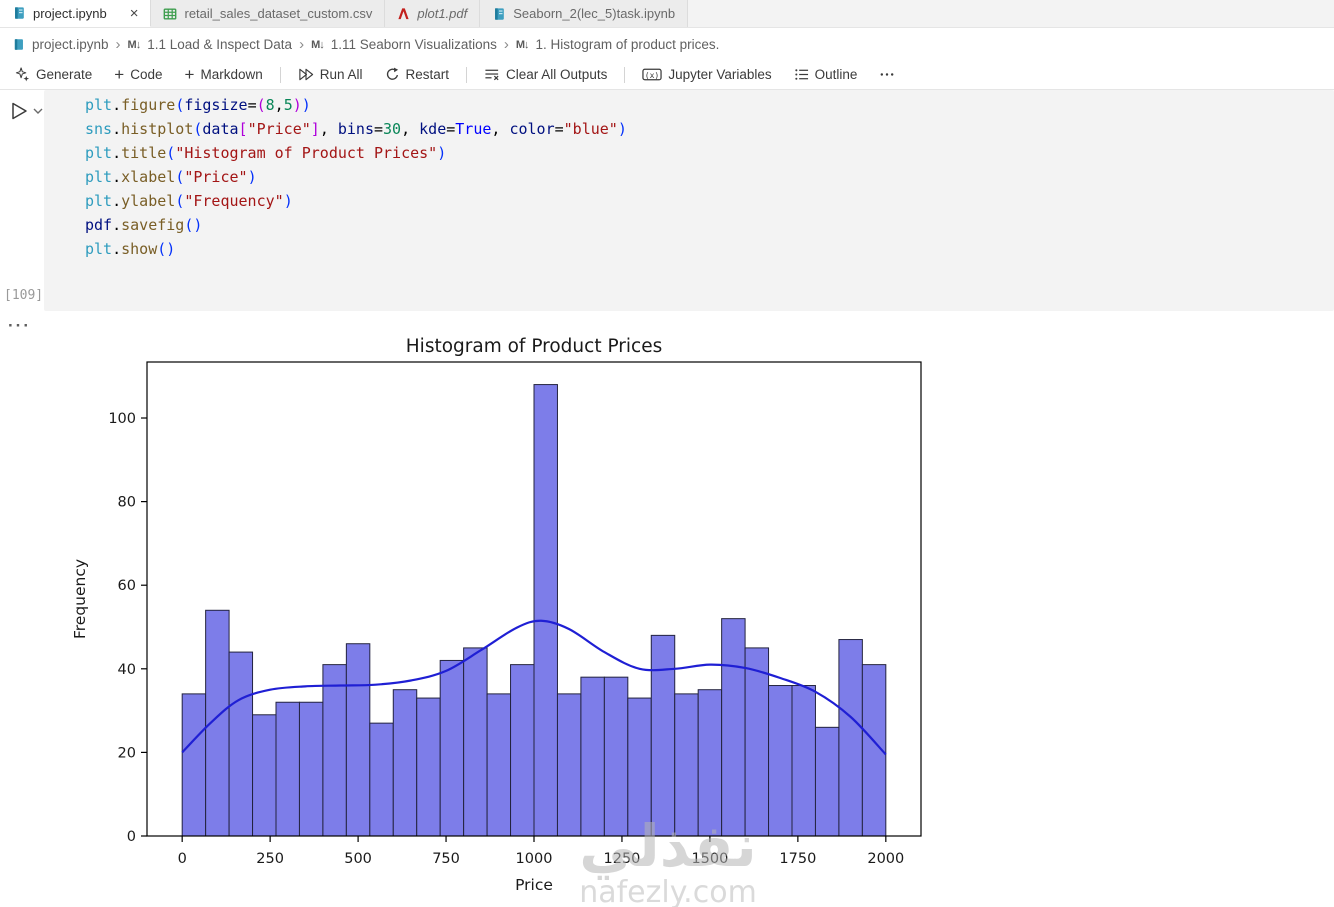 The image size is (1334, 907). What do you see at coordinates (38, 111) in the screenshot?
I see `chevron-down-icon` at bounding box center [38, 111].